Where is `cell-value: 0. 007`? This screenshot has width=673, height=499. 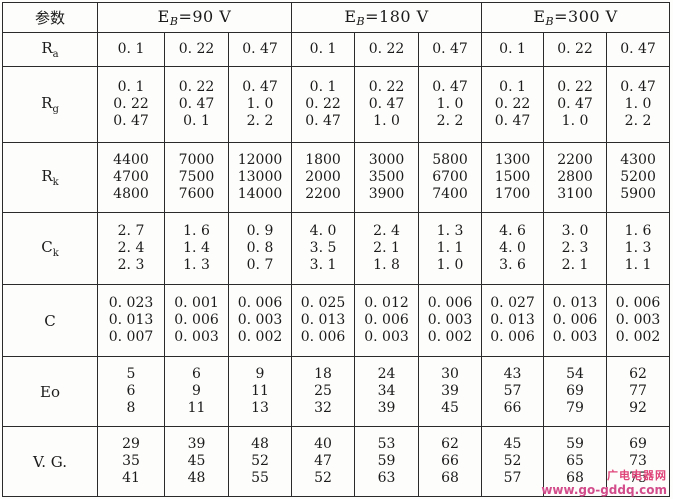
cell-value: 0. 007 is located at coordinates (131, 337).